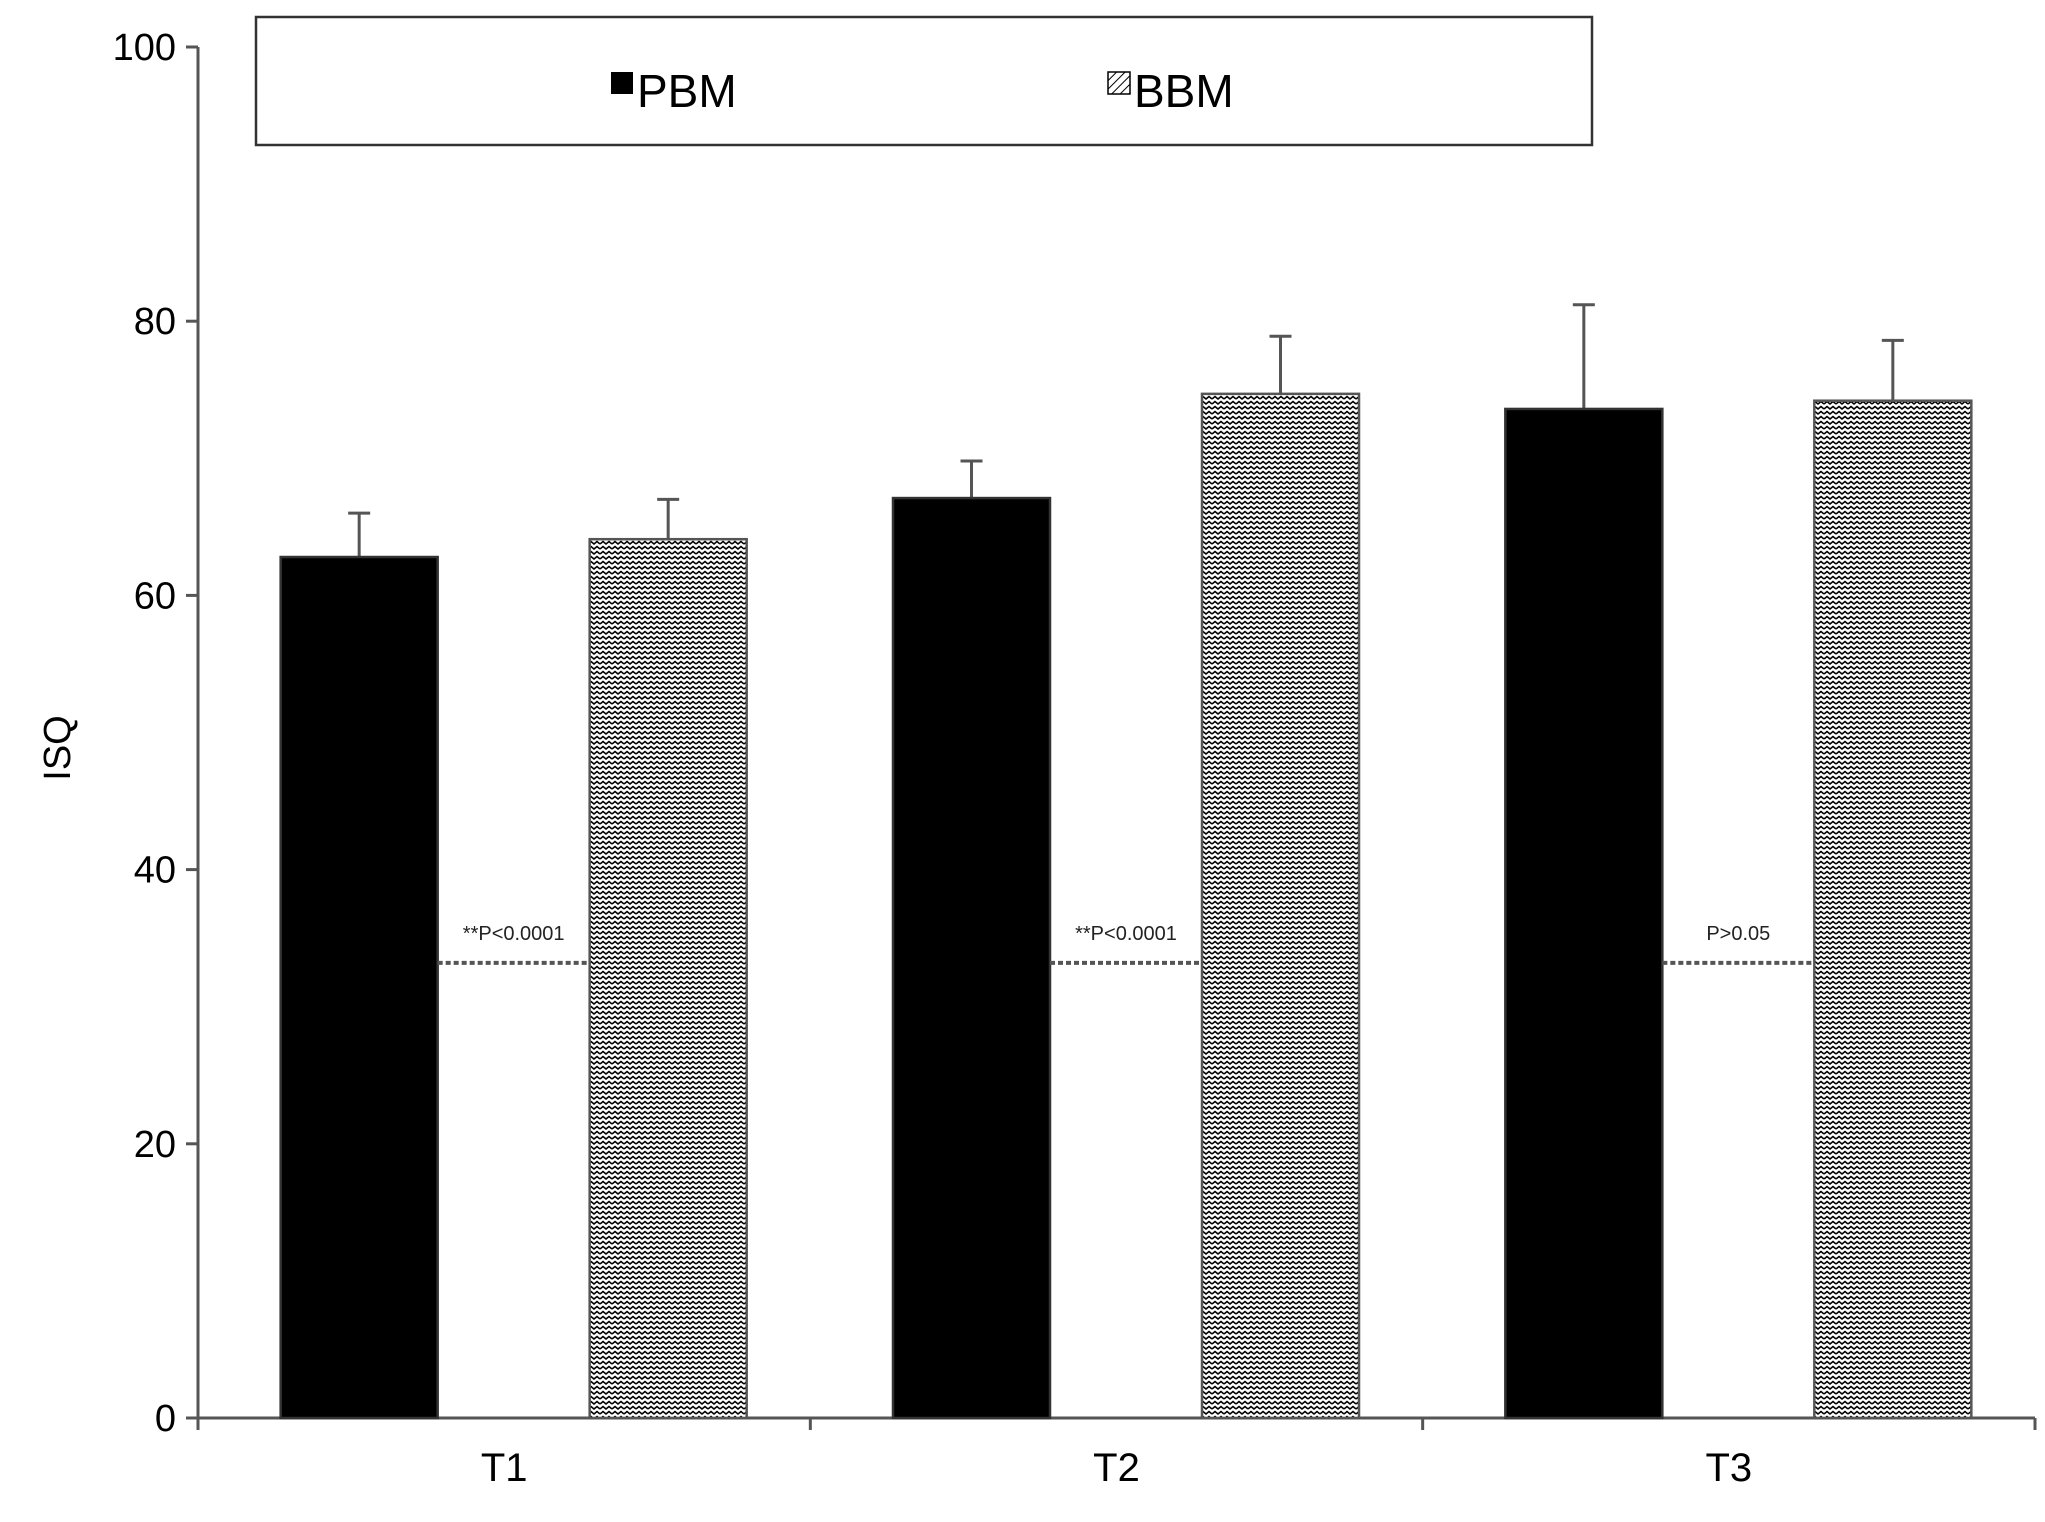 The width and height of the screenshot is (2045, 1522). I want to click on legend-swatch-bbm, so click(1119, 83).